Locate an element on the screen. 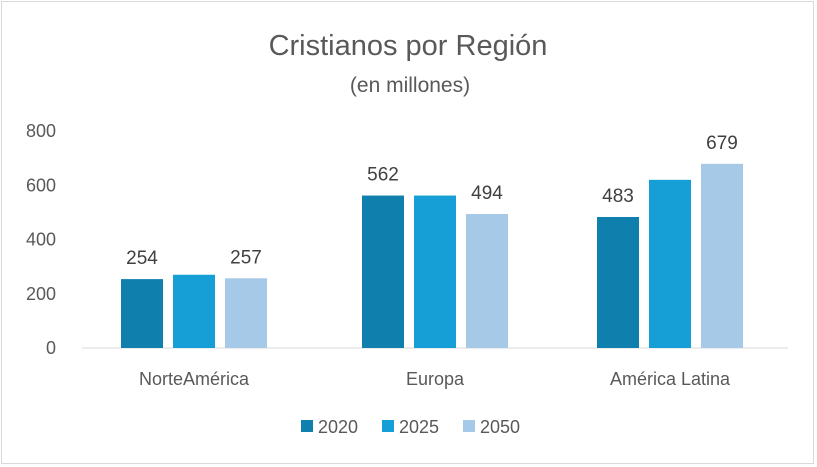 This screenshot has width=817, height=467. chart-title: Cristianos por Región is located at coordinates (408, 46).